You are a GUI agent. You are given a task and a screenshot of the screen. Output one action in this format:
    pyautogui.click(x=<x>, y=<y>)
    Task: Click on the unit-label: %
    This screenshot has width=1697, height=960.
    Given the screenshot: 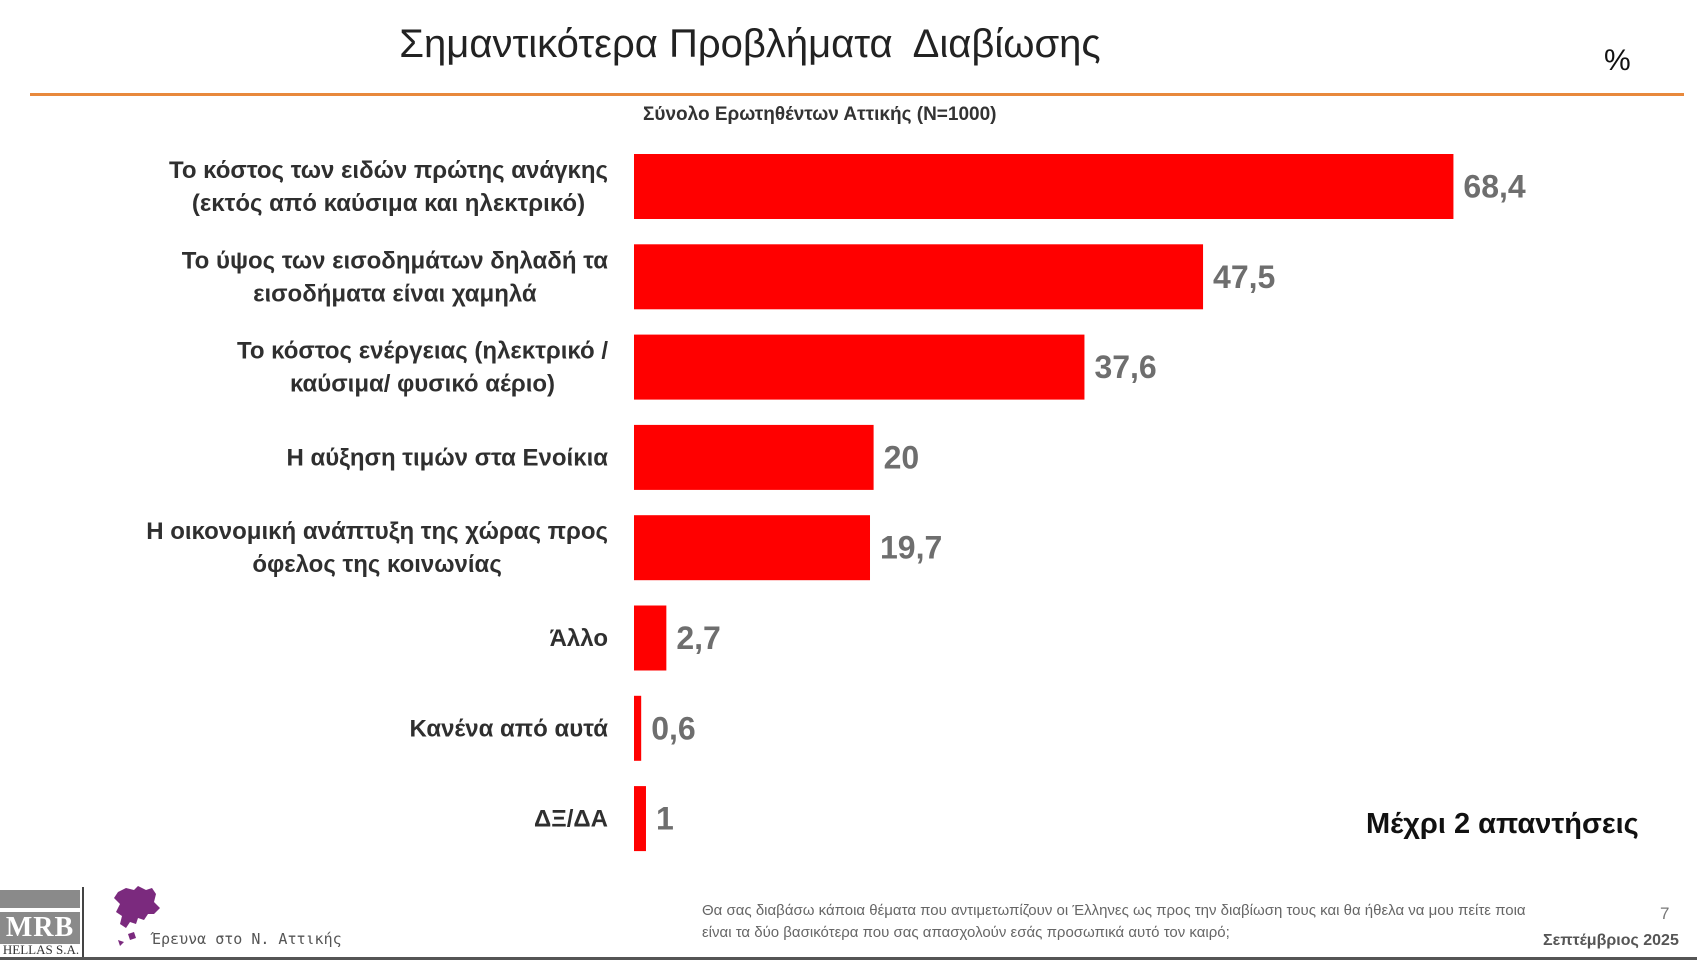 What is the action you would take?
    pyautogui.click(x=1617, y=60)
    